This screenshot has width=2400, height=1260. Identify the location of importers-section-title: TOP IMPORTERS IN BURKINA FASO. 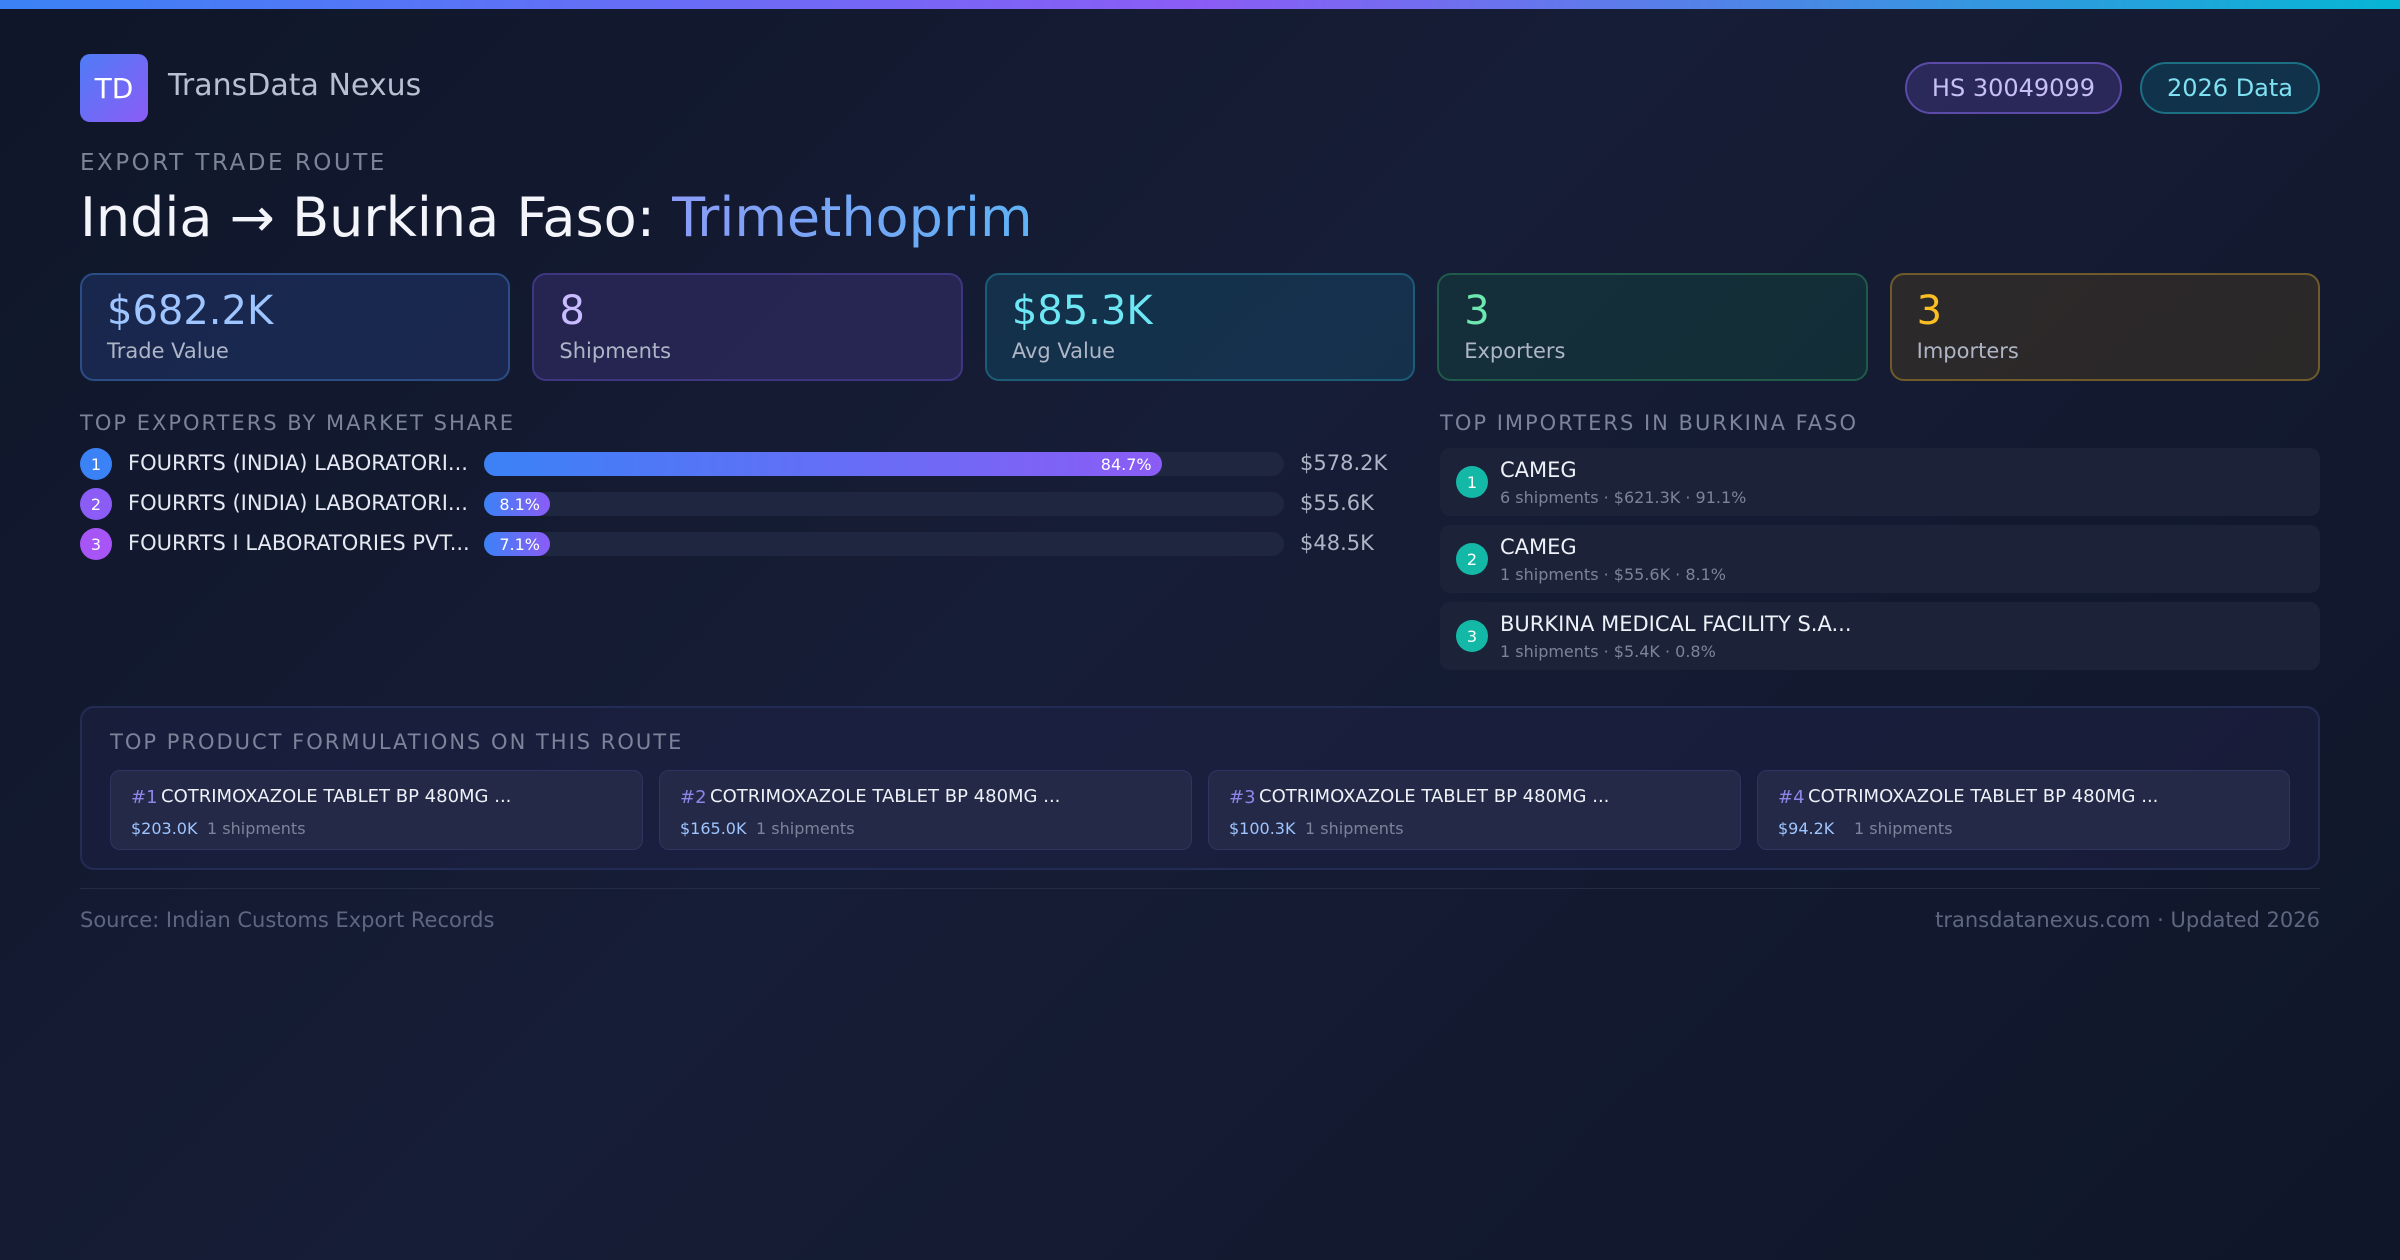
(1649, 423).